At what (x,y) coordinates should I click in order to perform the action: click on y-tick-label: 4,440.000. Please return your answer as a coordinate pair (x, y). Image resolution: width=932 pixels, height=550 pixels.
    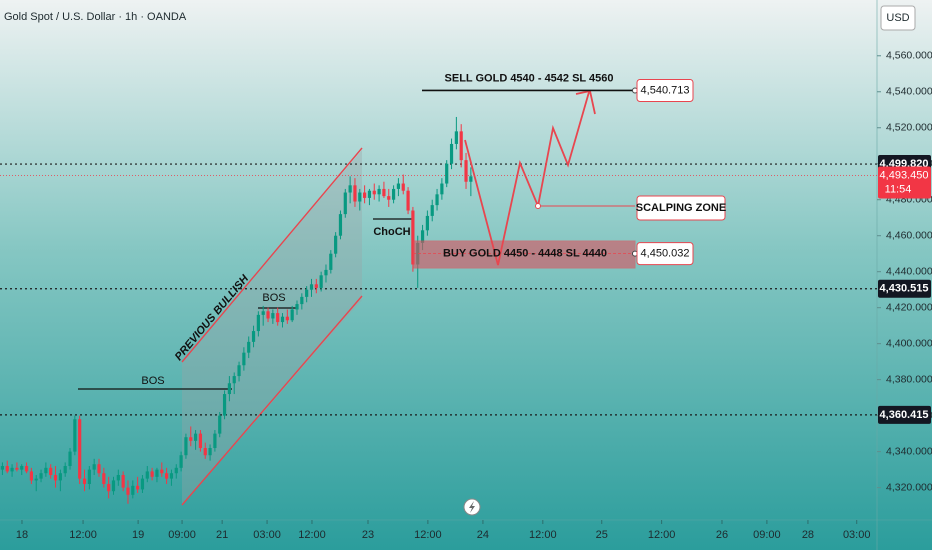
    Looking at the image, I should click on (909, 271).